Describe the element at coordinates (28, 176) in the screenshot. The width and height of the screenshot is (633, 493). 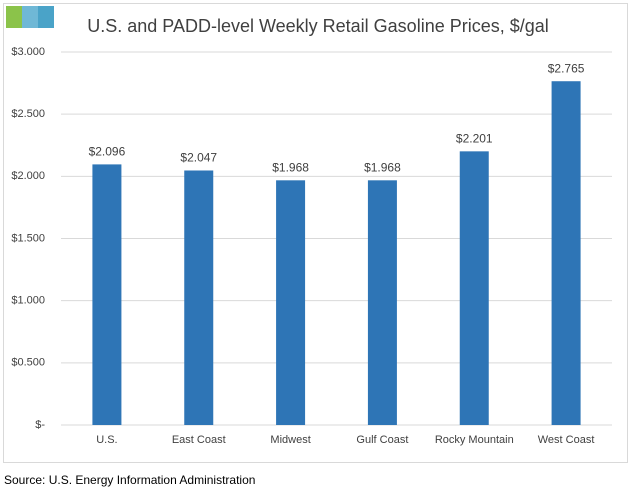
I see `y-tick-label: $2.000` at that location.